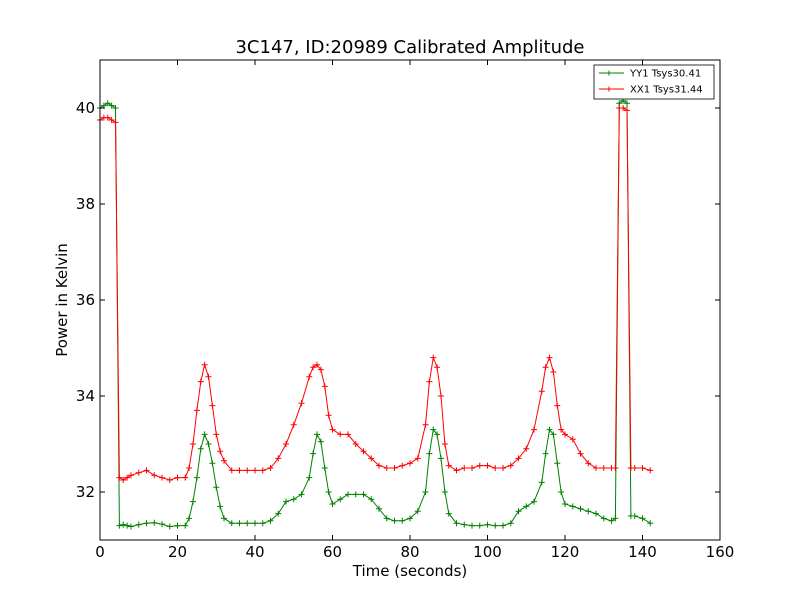  Describe the element at coordinates (720, 552) in the screenshot. I see `x-tick-label: 160` at that location.